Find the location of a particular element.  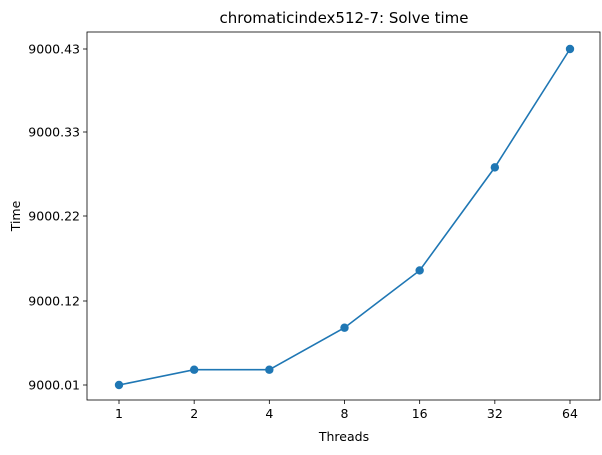

y-tick-label: 9000.12 is located at coordinates (54, 301).